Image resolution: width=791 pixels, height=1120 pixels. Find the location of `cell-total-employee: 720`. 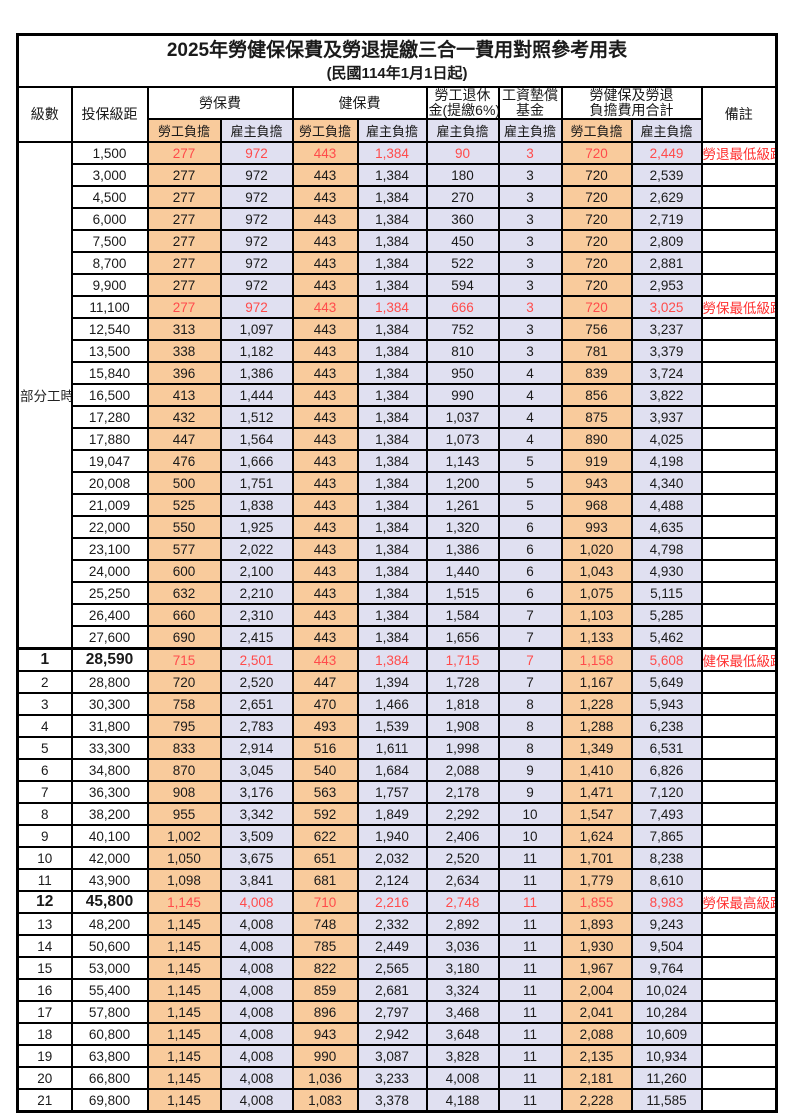

cell-total-employee: 720 is located at coordinates (596, 263).